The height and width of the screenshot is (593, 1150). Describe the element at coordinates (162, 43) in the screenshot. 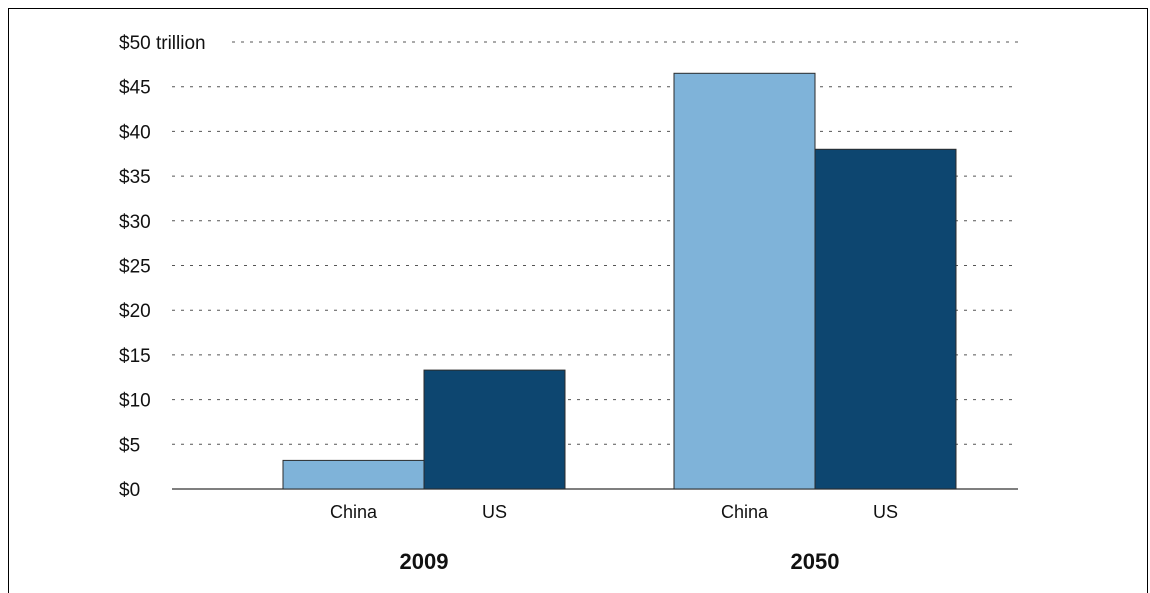

I see `y-tick-label: $50 trillion` at that location.